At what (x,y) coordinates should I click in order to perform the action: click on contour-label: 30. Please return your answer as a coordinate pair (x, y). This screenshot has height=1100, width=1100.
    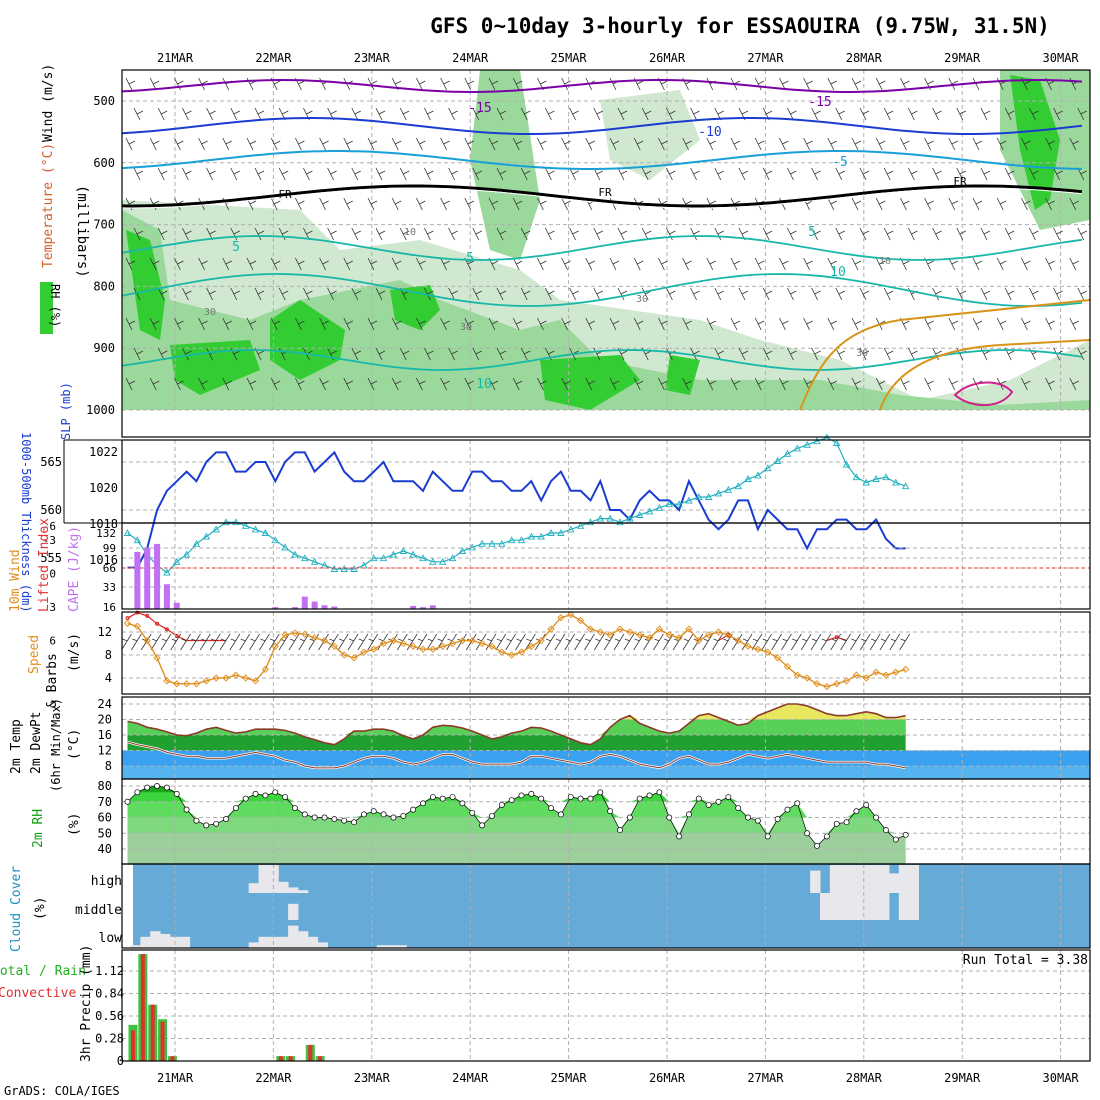
    Looking at the image, I should click on (210, 312).